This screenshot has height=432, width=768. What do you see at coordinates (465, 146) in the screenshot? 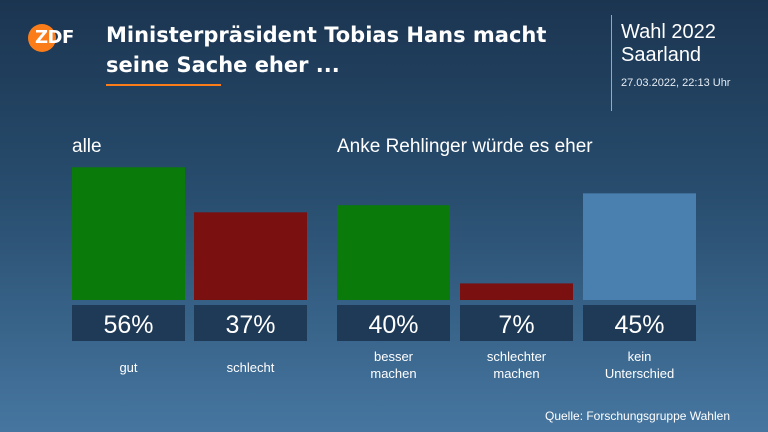
I see `chart-title-rehlinger: Anke Rehlinger würde es eher` at bounding box center [465, 146].